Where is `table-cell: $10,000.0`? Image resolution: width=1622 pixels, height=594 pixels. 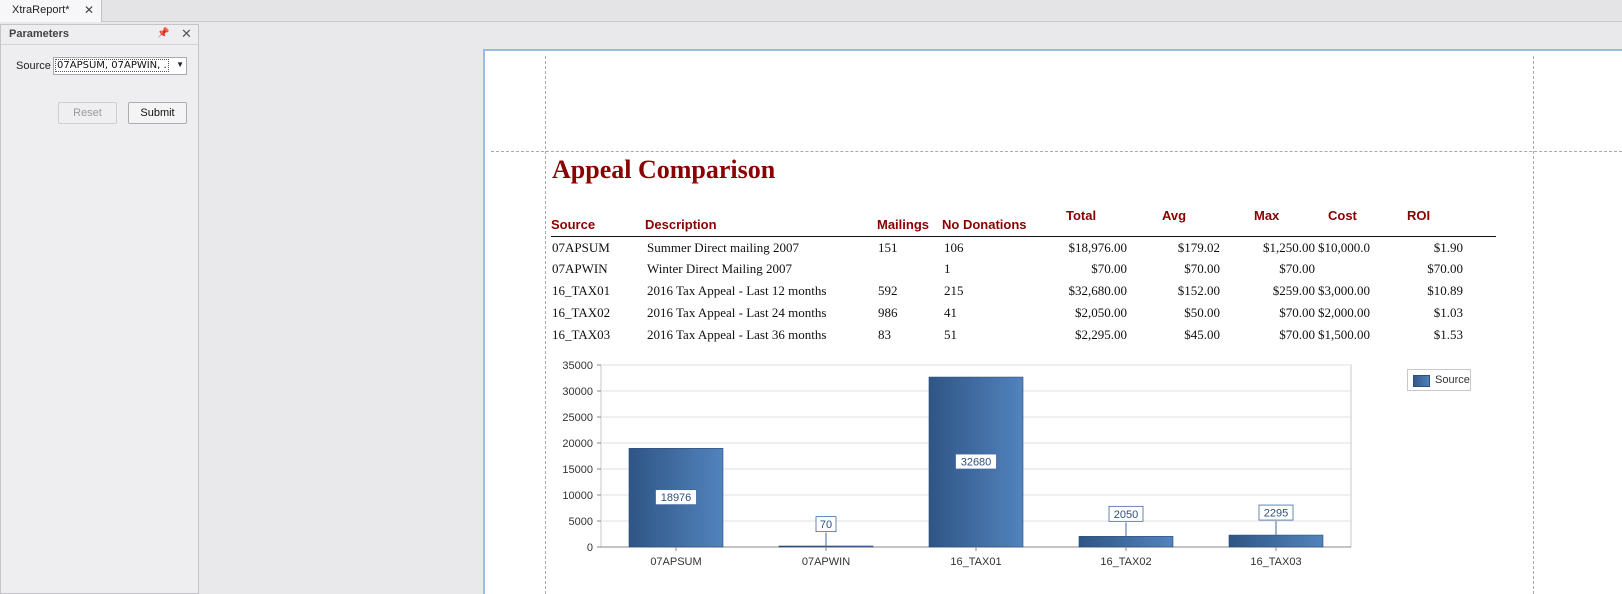
table-cell: $10,000.0 is located at coordinates (1344, 247).